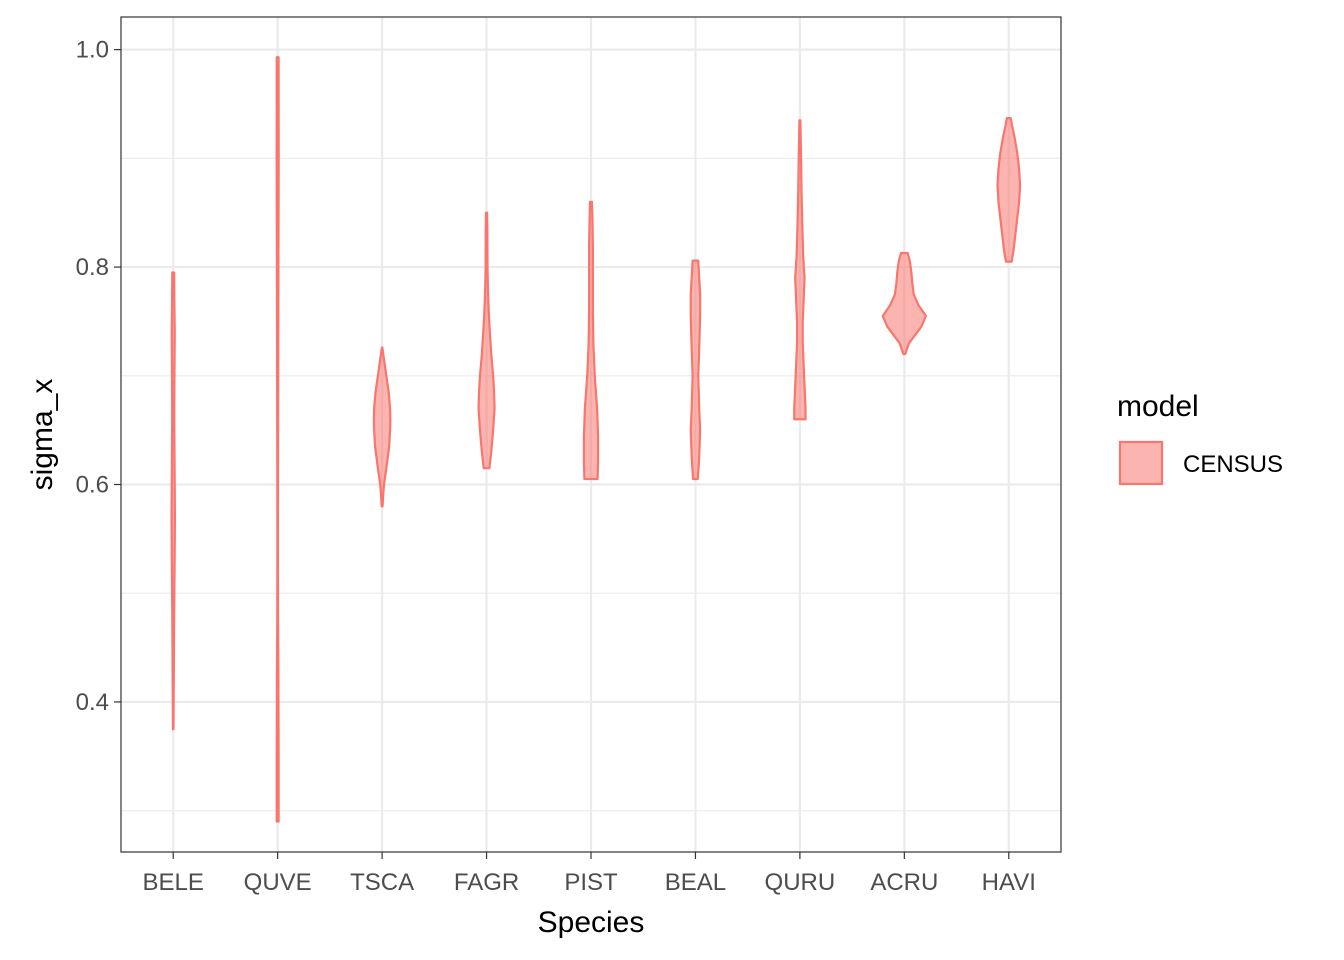 The height and width of the screenshot is (960, 1344). I want to click on violin-pist, so click(591, 340).